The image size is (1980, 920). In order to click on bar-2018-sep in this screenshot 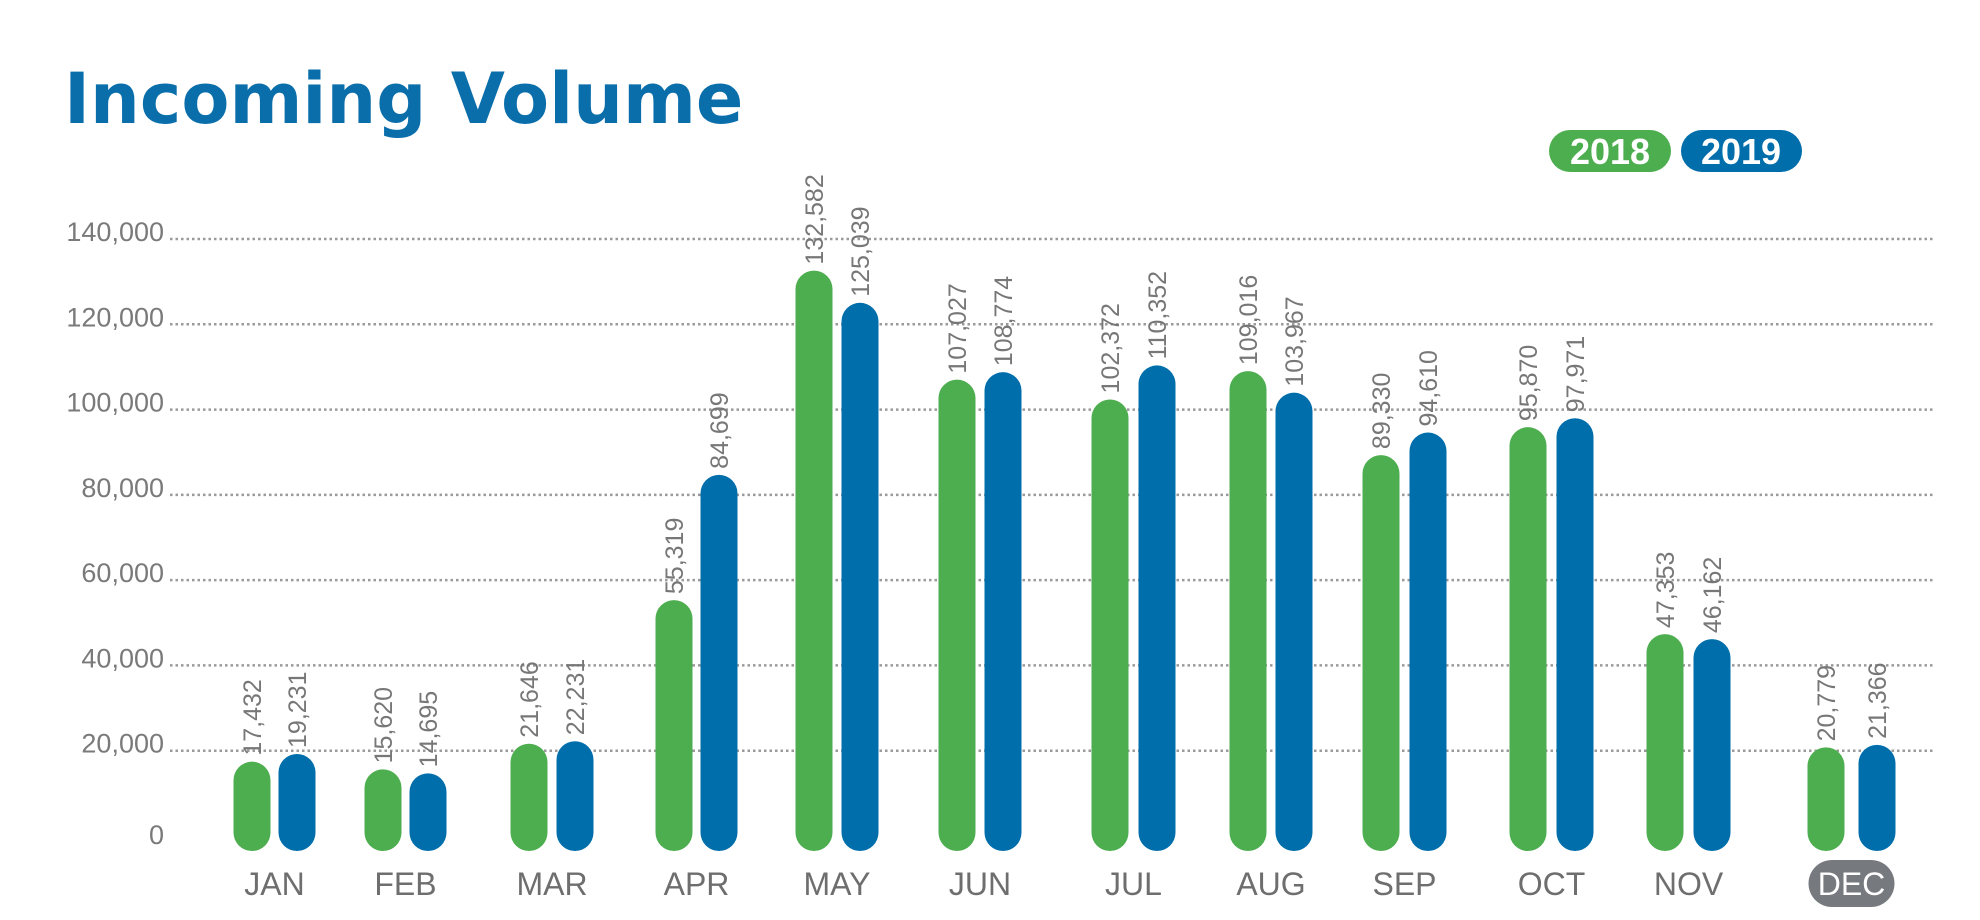, I will do `click(1381, 653)`.